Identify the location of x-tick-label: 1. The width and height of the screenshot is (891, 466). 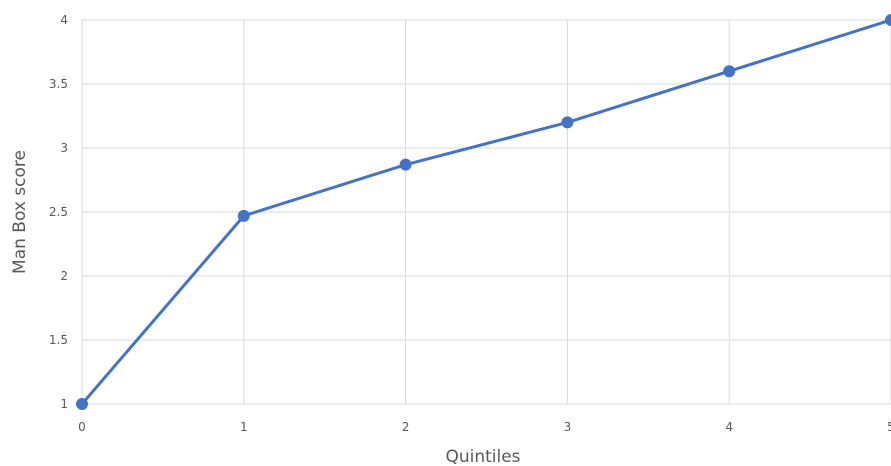
(244, 427).